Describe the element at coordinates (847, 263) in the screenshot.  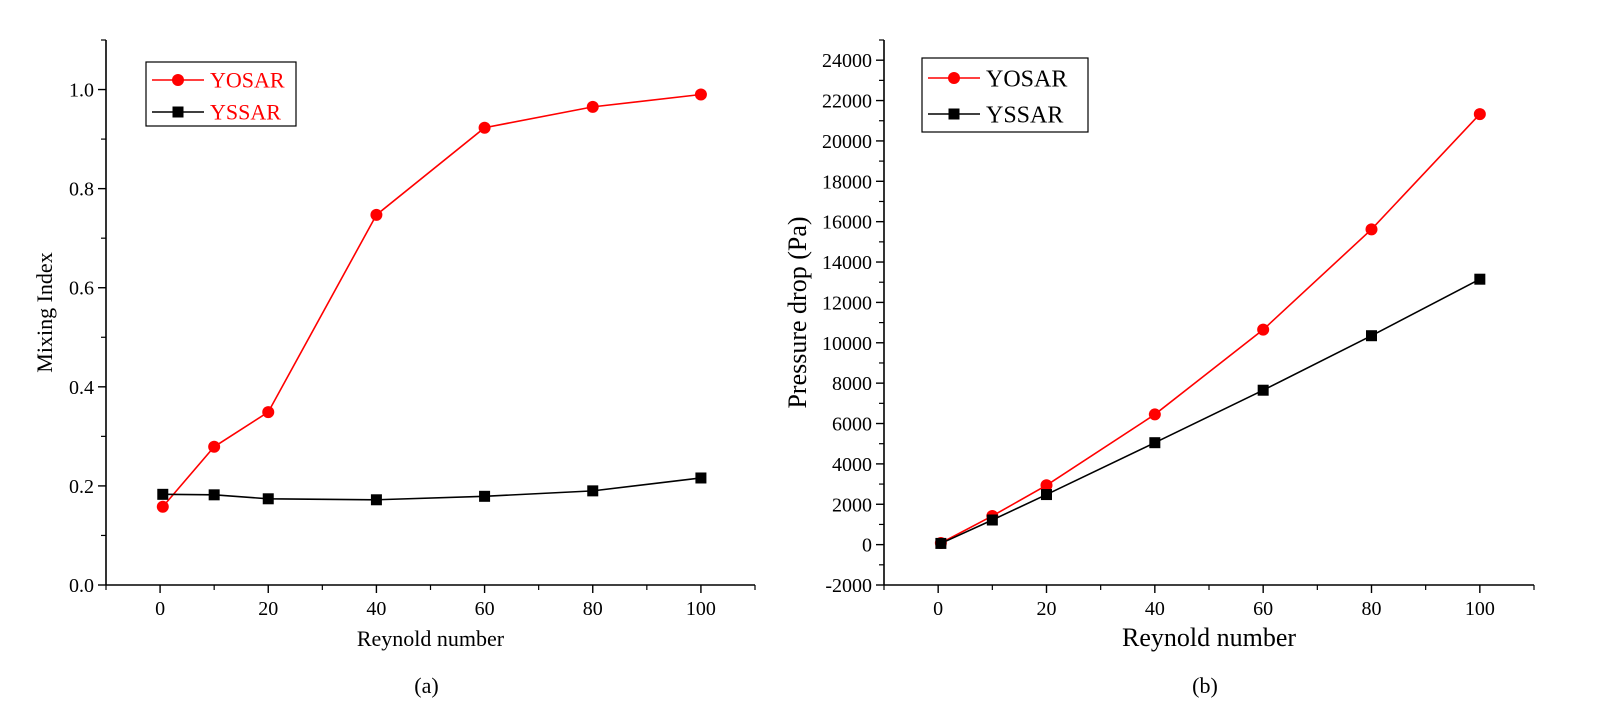
I see `y-tick-label: 14000` at that location.